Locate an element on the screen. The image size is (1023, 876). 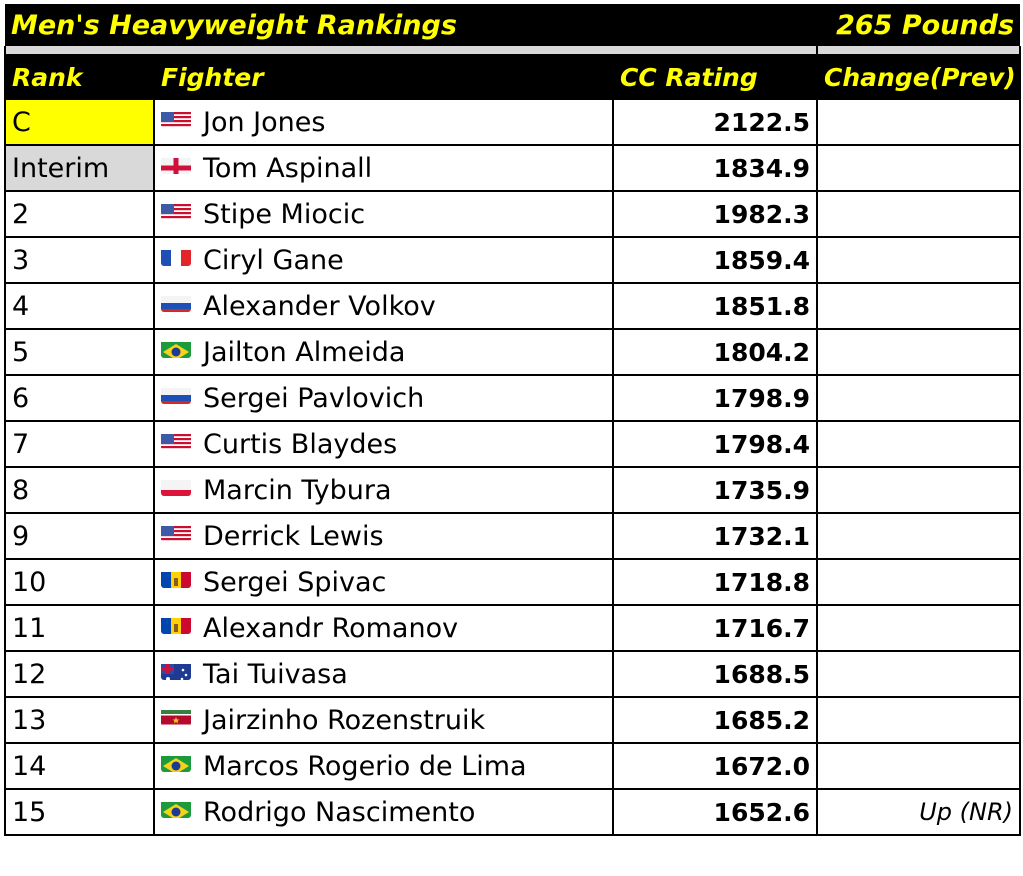
fighter-cell: Ciryl Gane is located at coordinates (383, 260).